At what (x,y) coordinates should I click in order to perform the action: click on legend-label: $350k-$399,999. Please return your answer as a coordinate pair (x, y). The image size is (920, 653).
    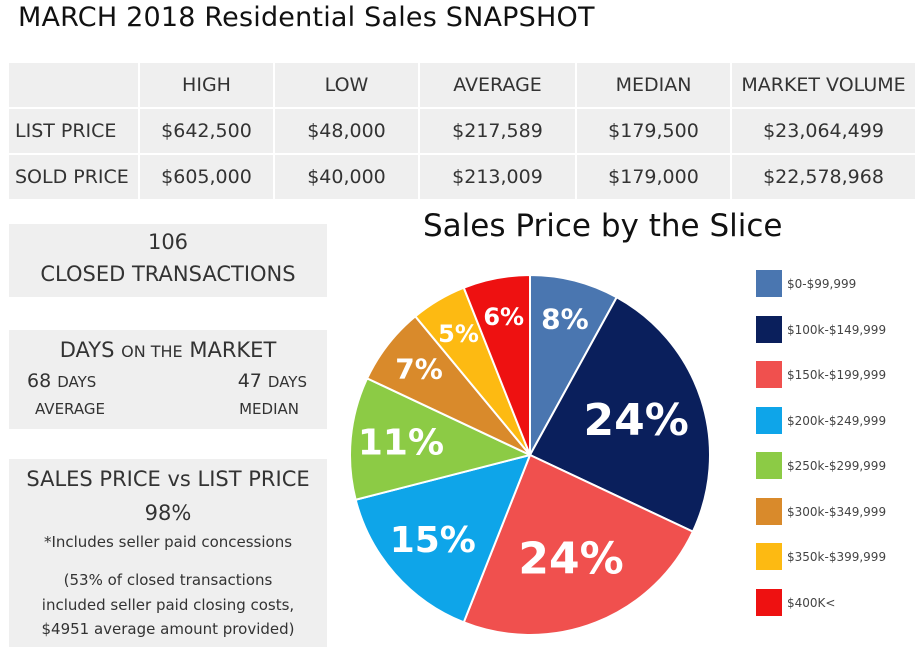
    Looking at the image, I should click on (837, 557).